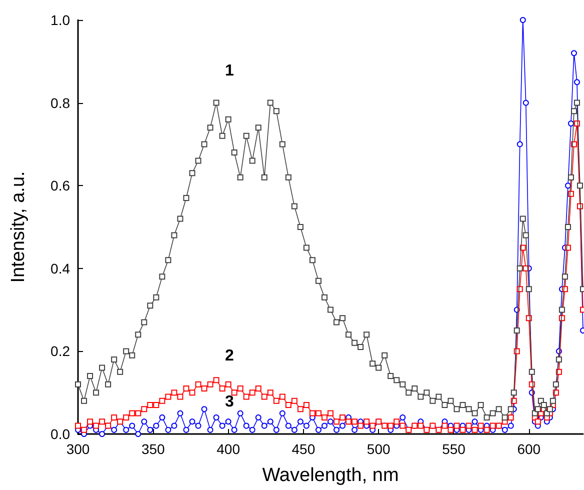  What do you see at coordinates (529, 449) in the screenshot?
I see `x-tick-label: 600` at bounding box center [529, 449].